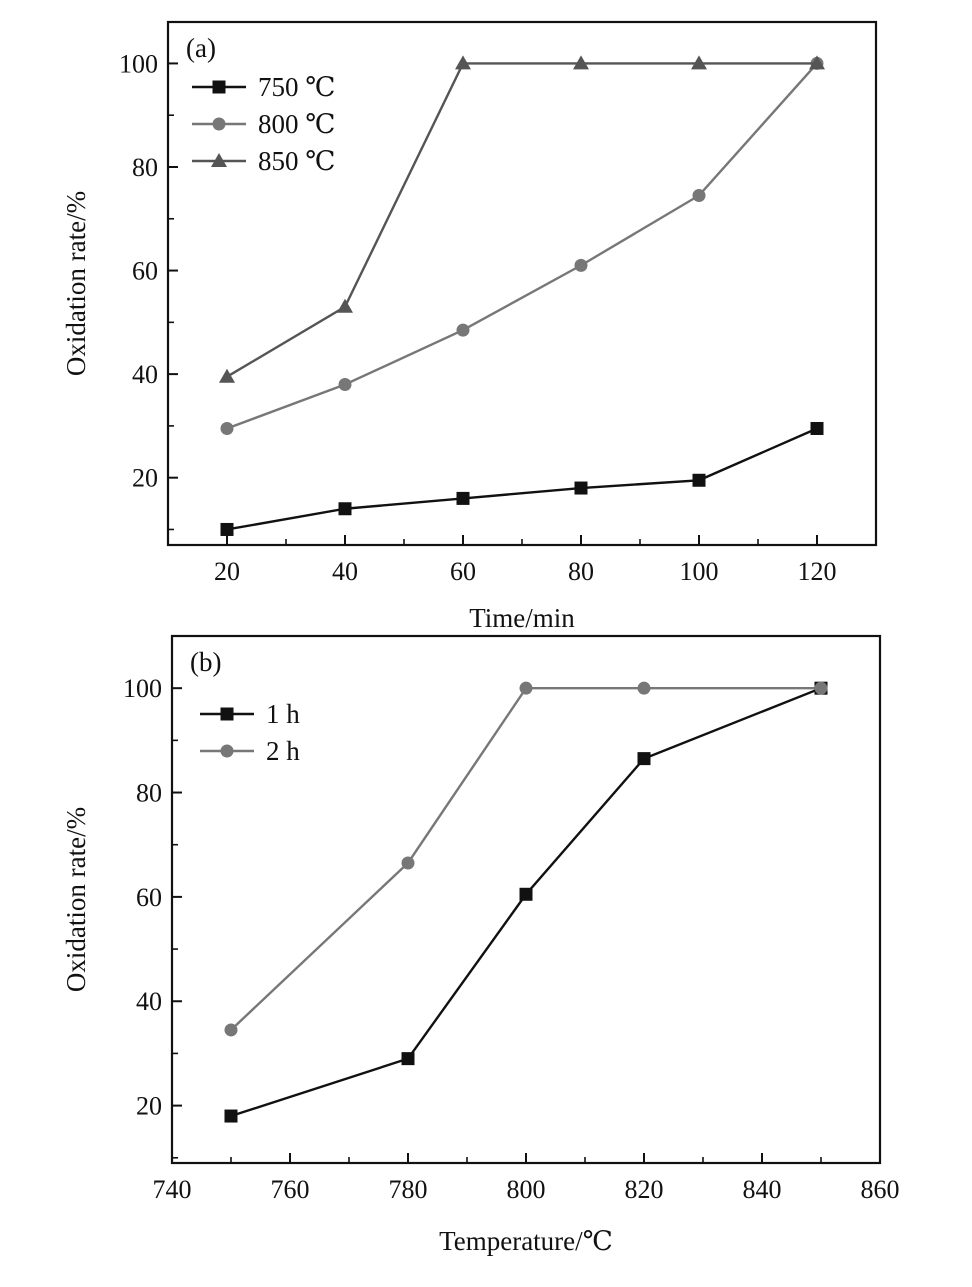  What do you see at coordinates (250, 751) in the screenshot?
I see `legend-entry-2-h: 2 h` at bounding box center [250, 751].